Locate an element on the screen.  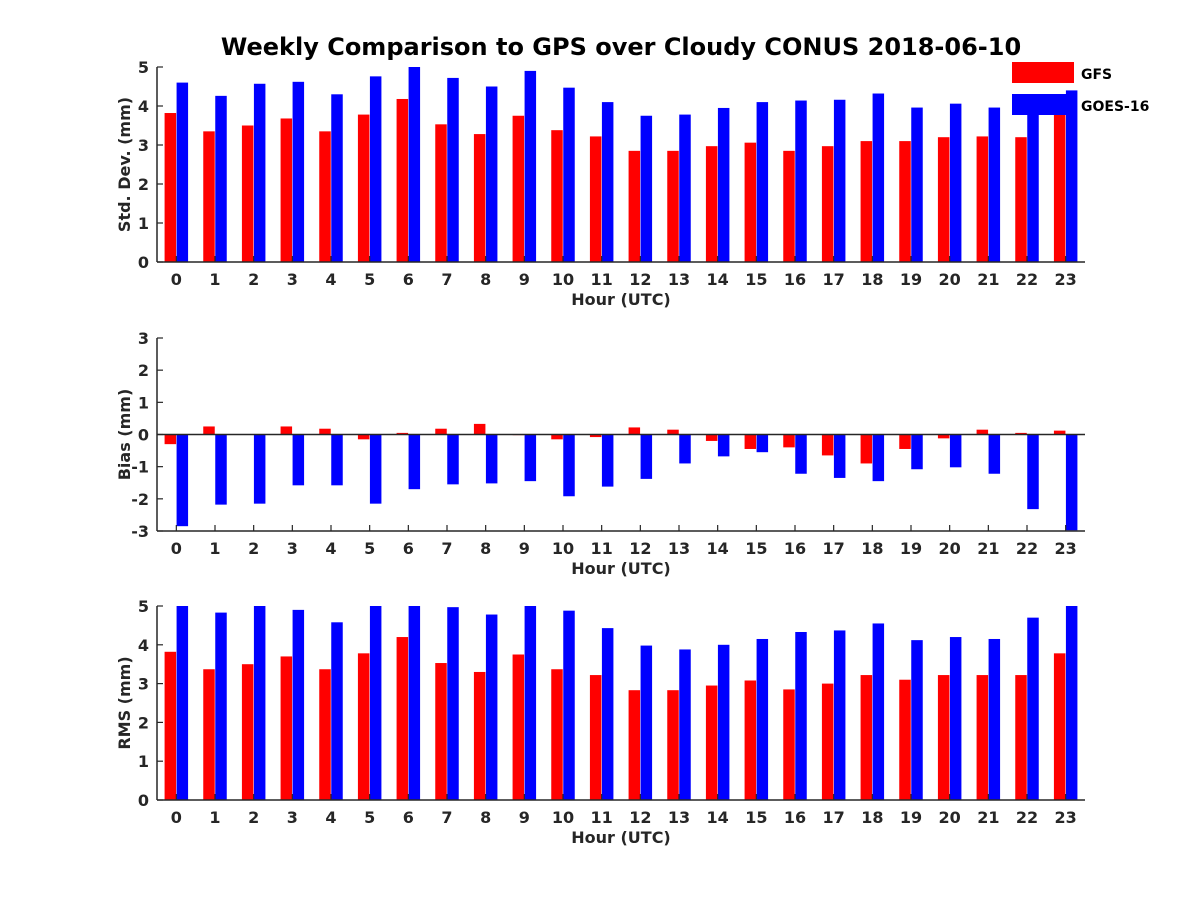
x-tick-label: 19 is located at coordinates (911, 548).